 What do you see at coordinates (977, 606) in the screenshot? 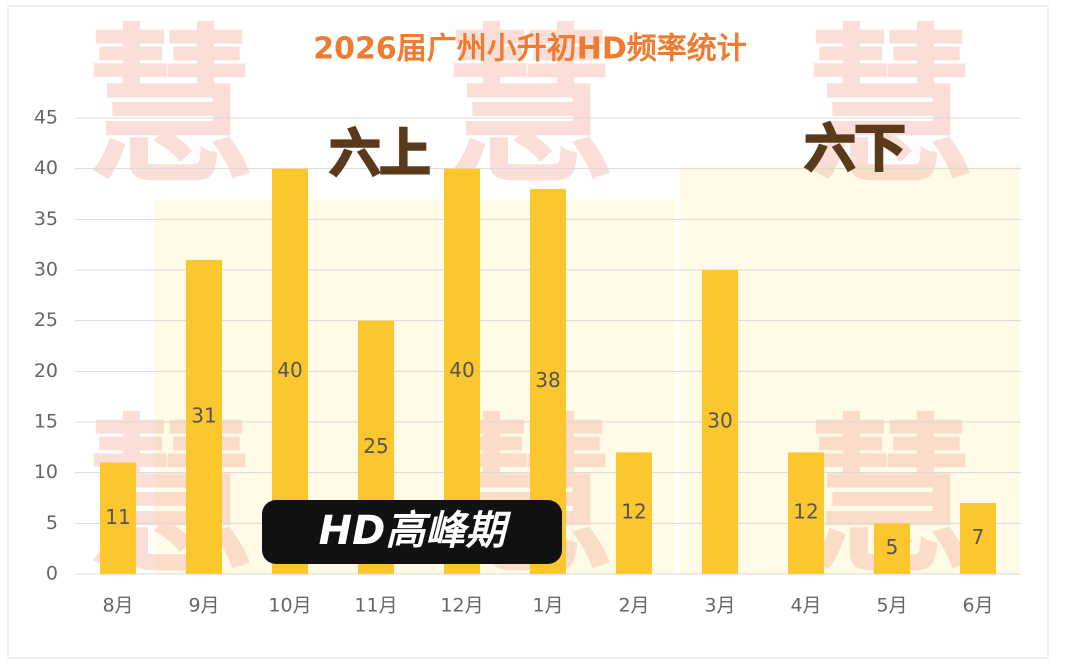
I see `x-tick-label: 6月` at bounding box center [977, 606].